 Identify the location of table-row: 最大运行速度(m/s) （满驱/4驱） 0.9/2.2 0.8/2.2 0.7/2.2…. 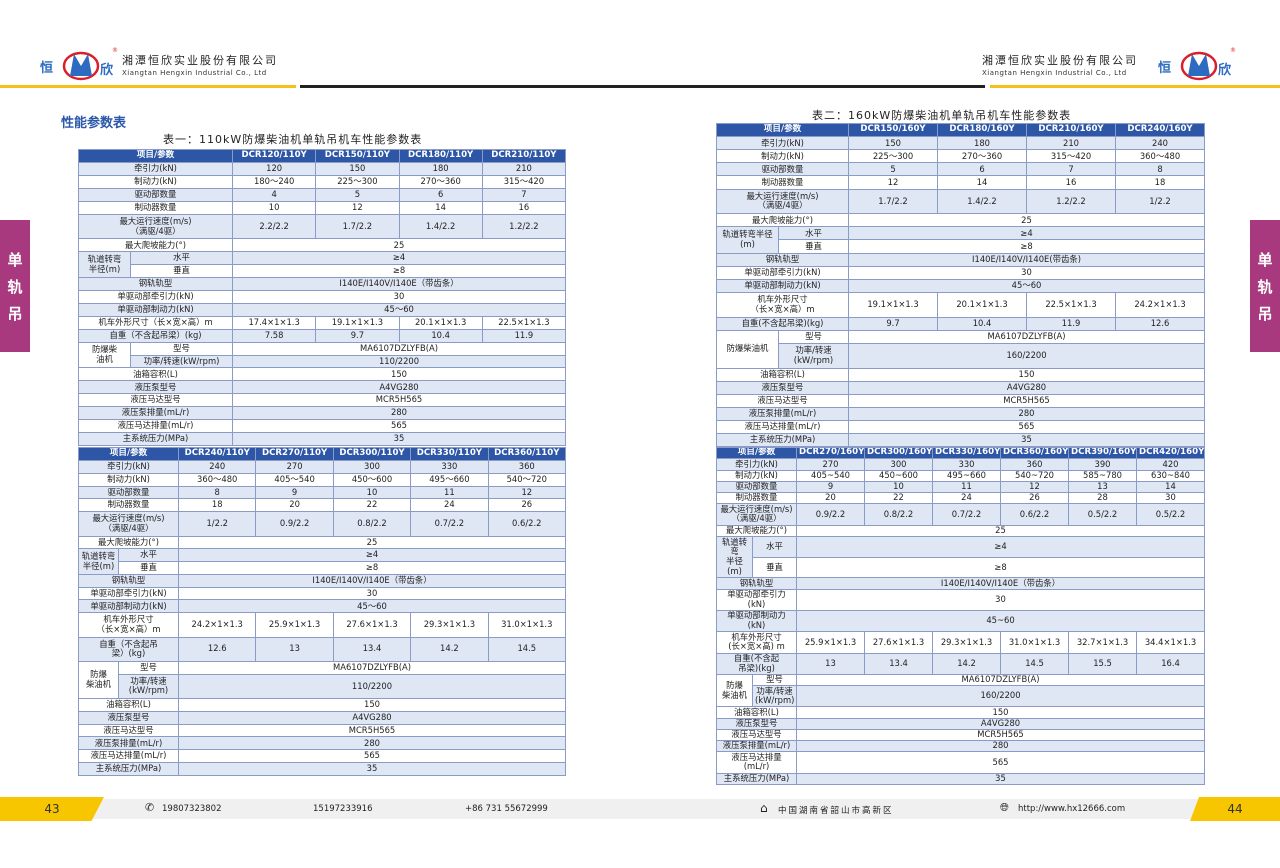
(960, 514).